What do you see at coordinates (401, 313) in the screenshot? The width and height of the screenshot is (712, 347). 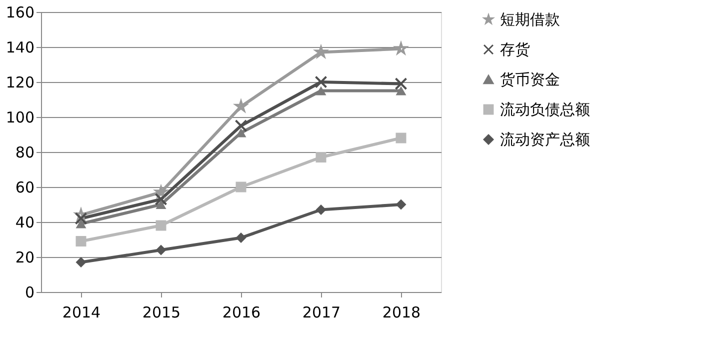 I see `x-tick-label: 2018` at bounding box center [401, 313].